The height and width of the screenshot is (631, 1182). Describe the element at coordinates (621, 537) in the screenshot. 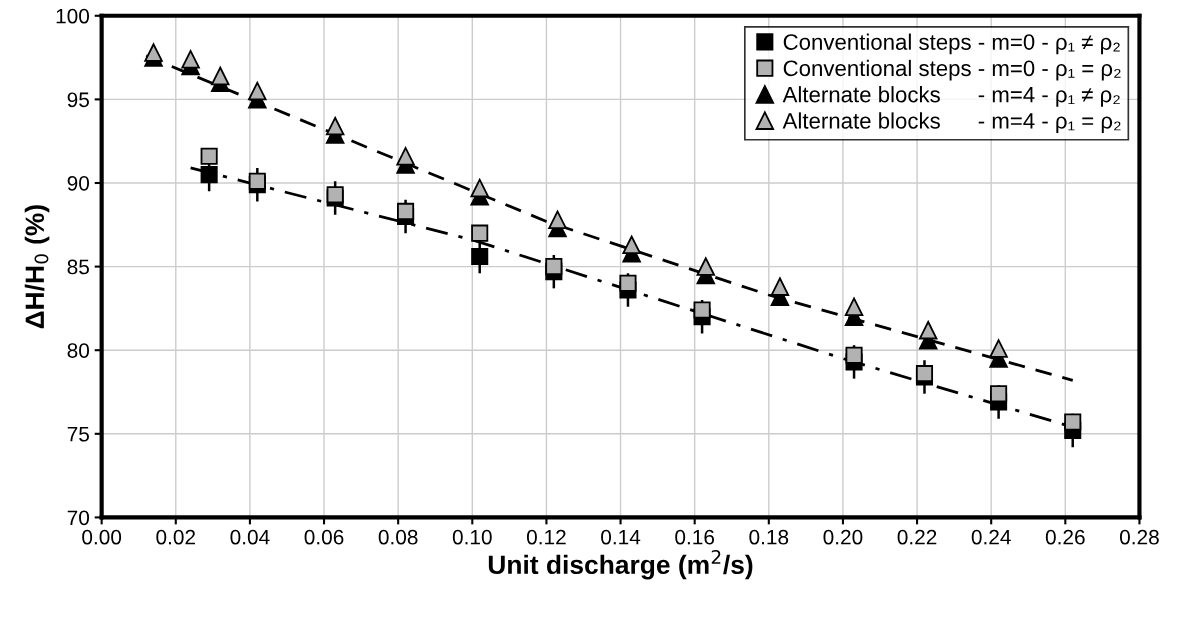

I see `x-tick-label: 0.14` at that location.